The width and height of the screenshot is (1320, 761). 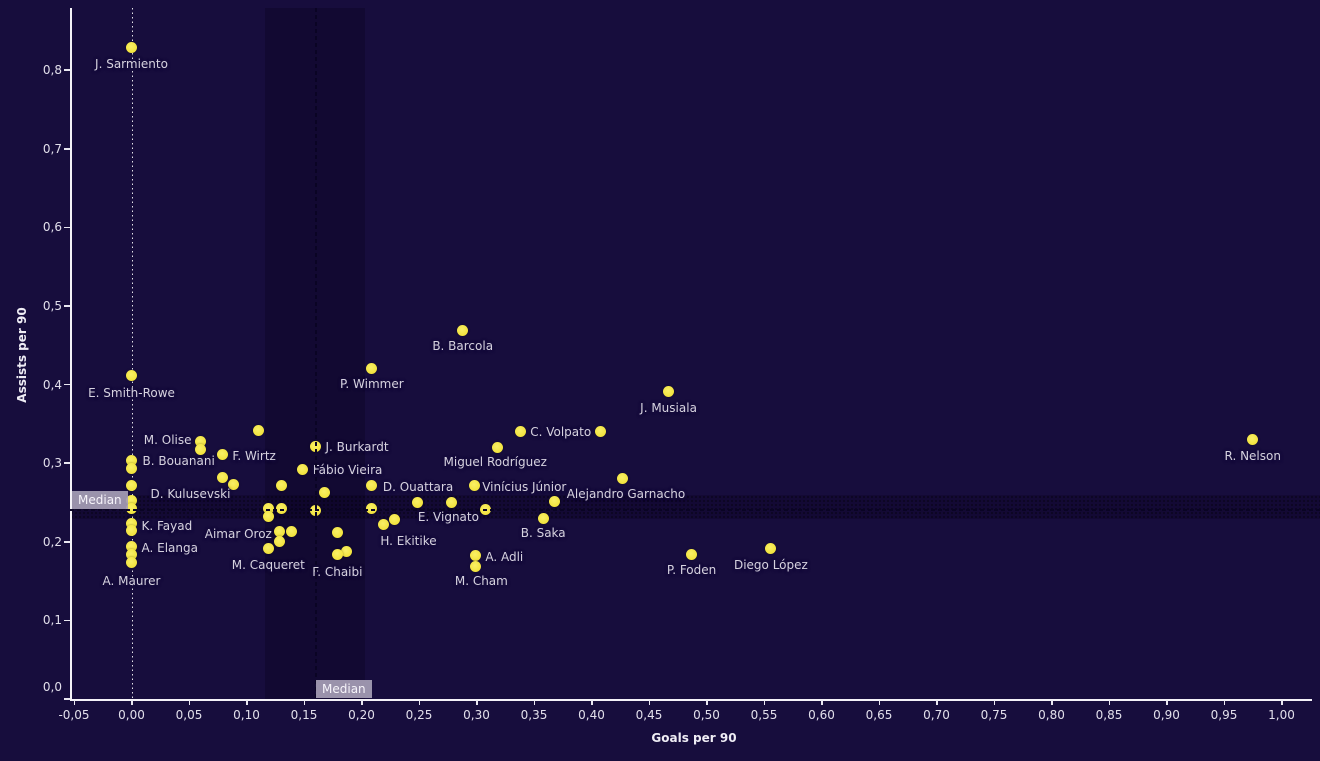 I want to click on y-tick-label: 0,5, so click(x=52, y=306).